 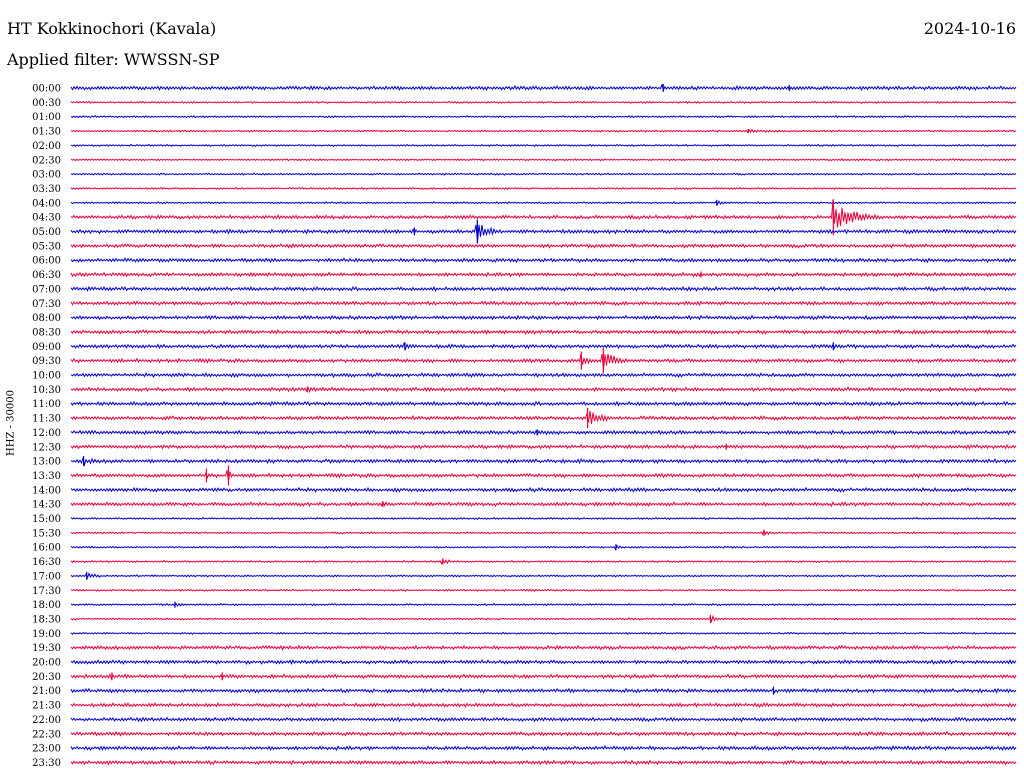 What do you see at coordinates (46, 160) in the screenshot?
I see `row-time-label: 02:30` at bounding box center [46, 160].